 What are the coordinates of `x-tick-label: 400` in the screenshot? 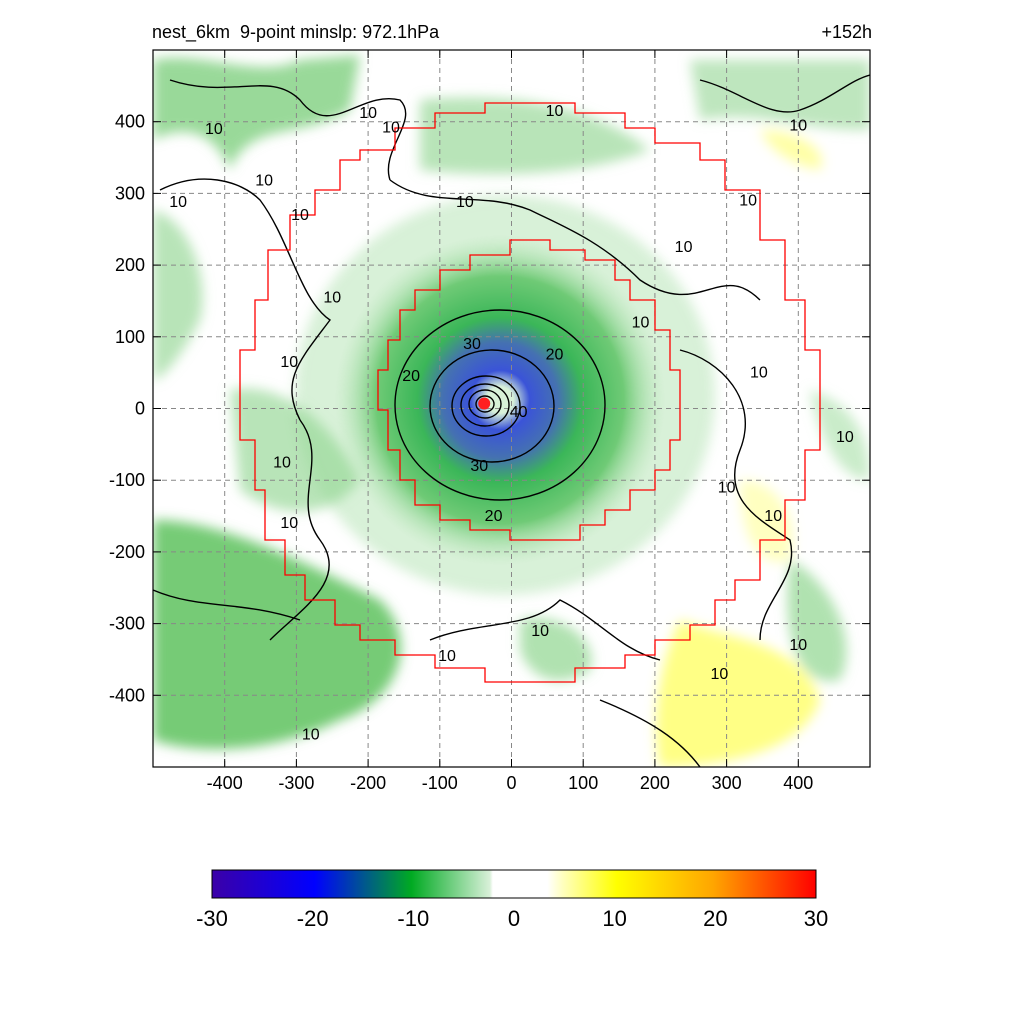 It's located at (798, 783).